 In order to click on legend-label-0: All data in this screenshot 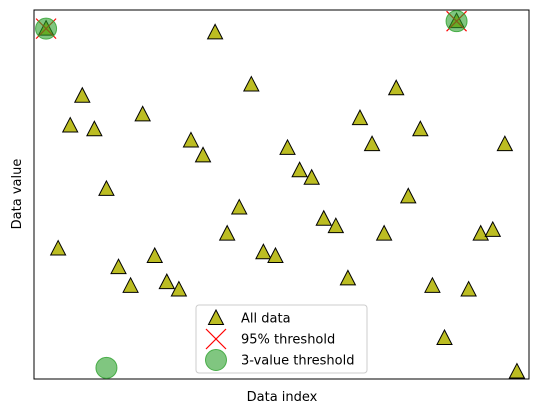, I will do `click(266, 319)`.